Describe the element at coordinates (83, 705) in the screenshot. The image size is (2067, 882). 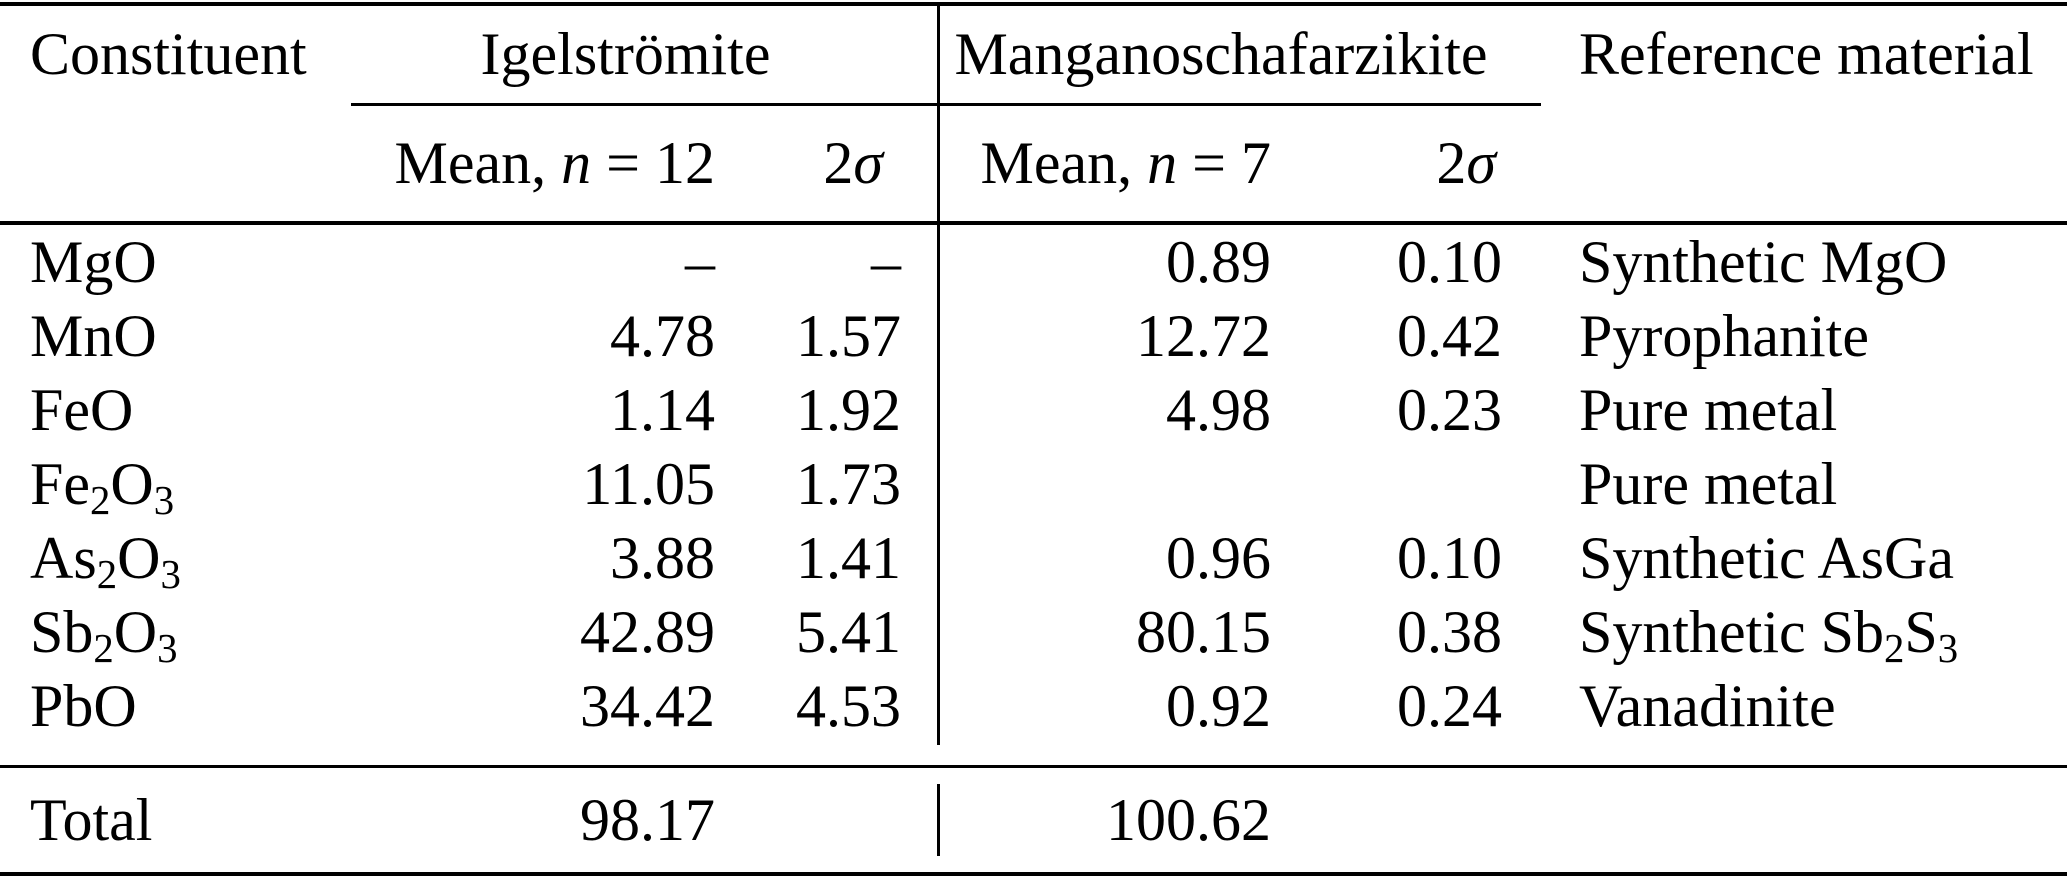
I see `cell-constituent: PbO` at that location.